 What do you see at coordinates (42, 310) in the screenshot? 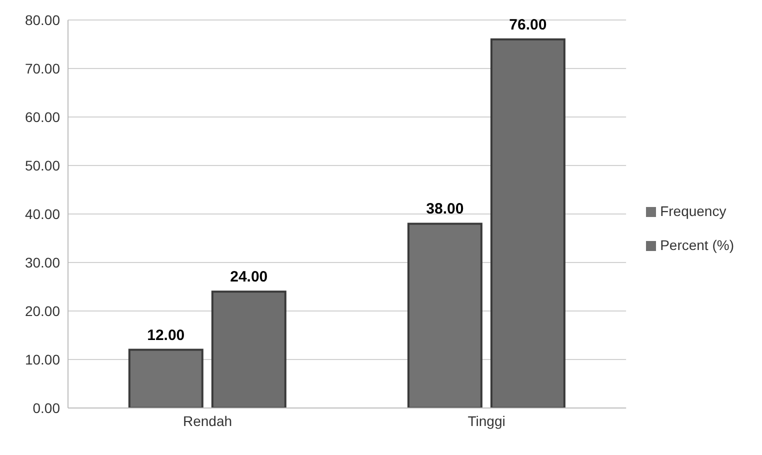
I see `y-tick-label: 20.00` at bounding box center [42, 310].